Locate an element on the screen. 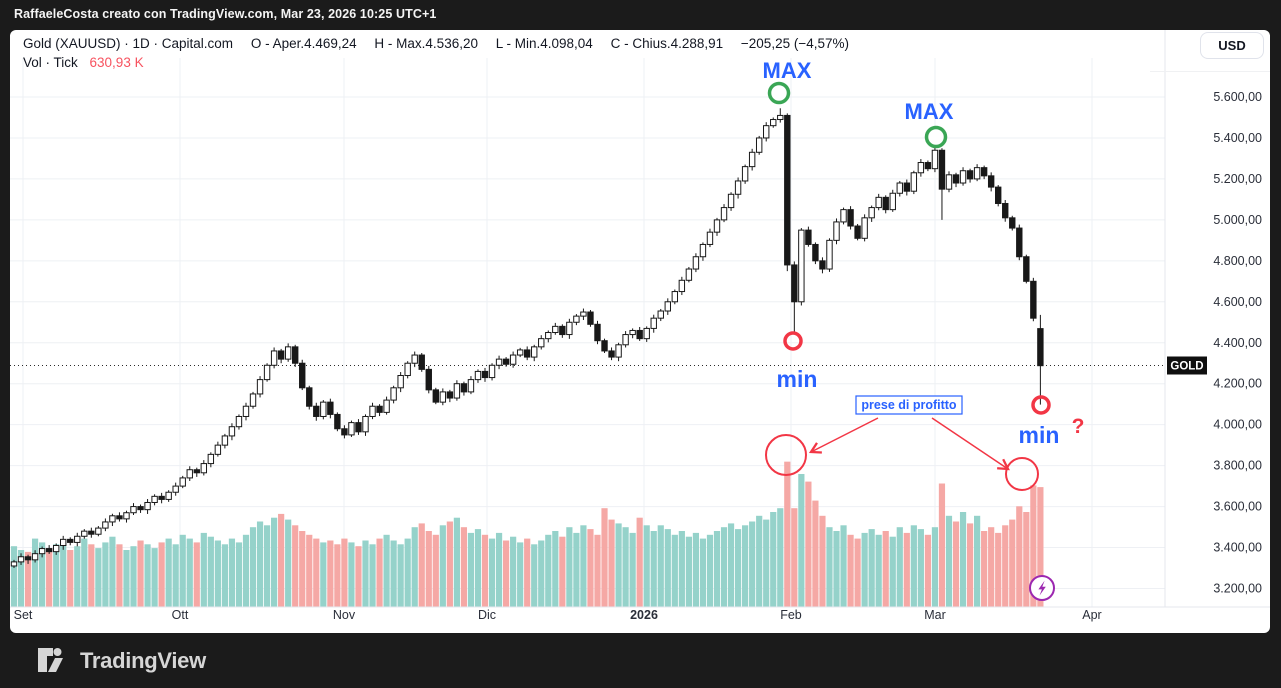 The height and width of the screenshot is (688, 1281). time-axis: Set Ott Nov Dic 2026 Feb Mar Apr is located at coordinates (558, 615).